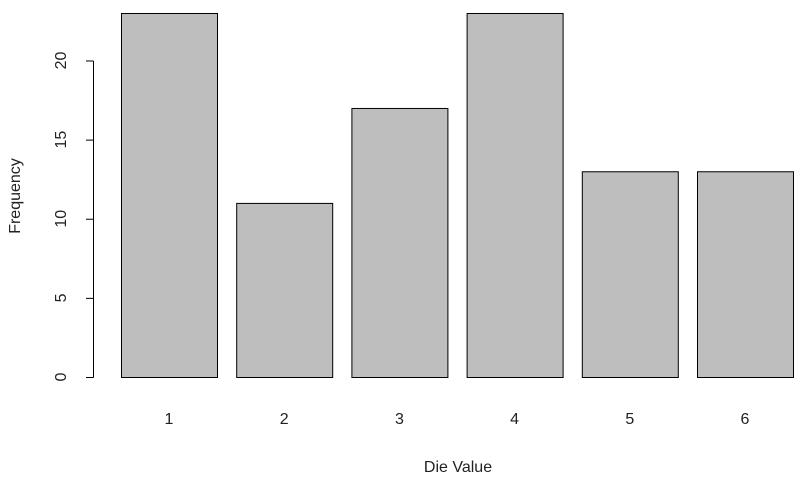  I want to click on y-tick-label-20: 20, so click(61, 60).